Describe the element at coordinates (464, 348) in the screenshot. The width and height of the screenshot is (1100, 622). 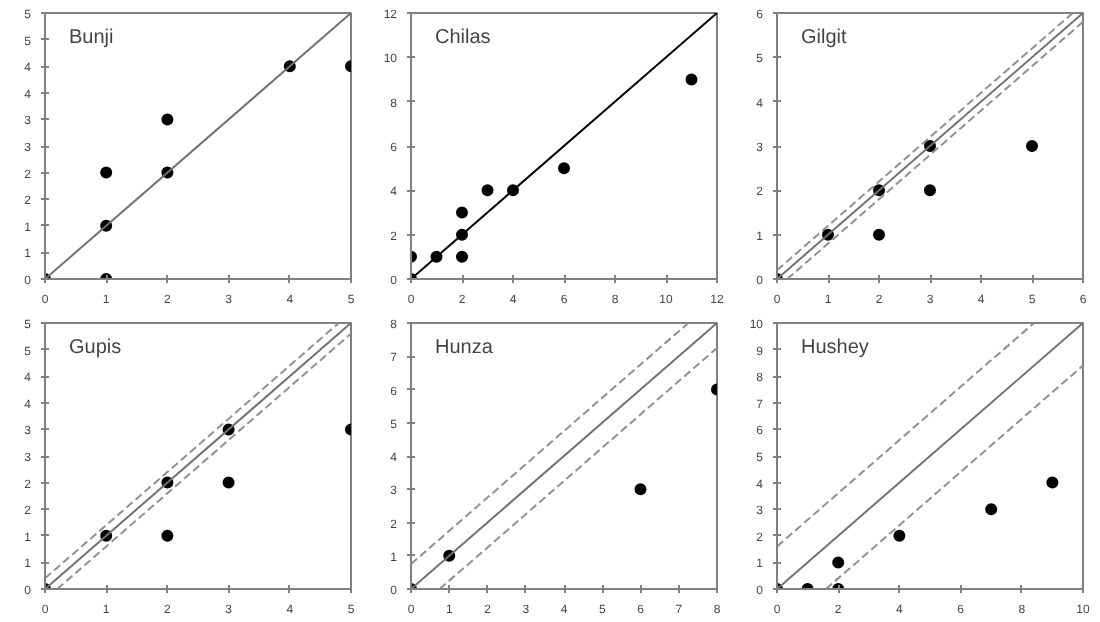
I see `text: Hunza` at that location.